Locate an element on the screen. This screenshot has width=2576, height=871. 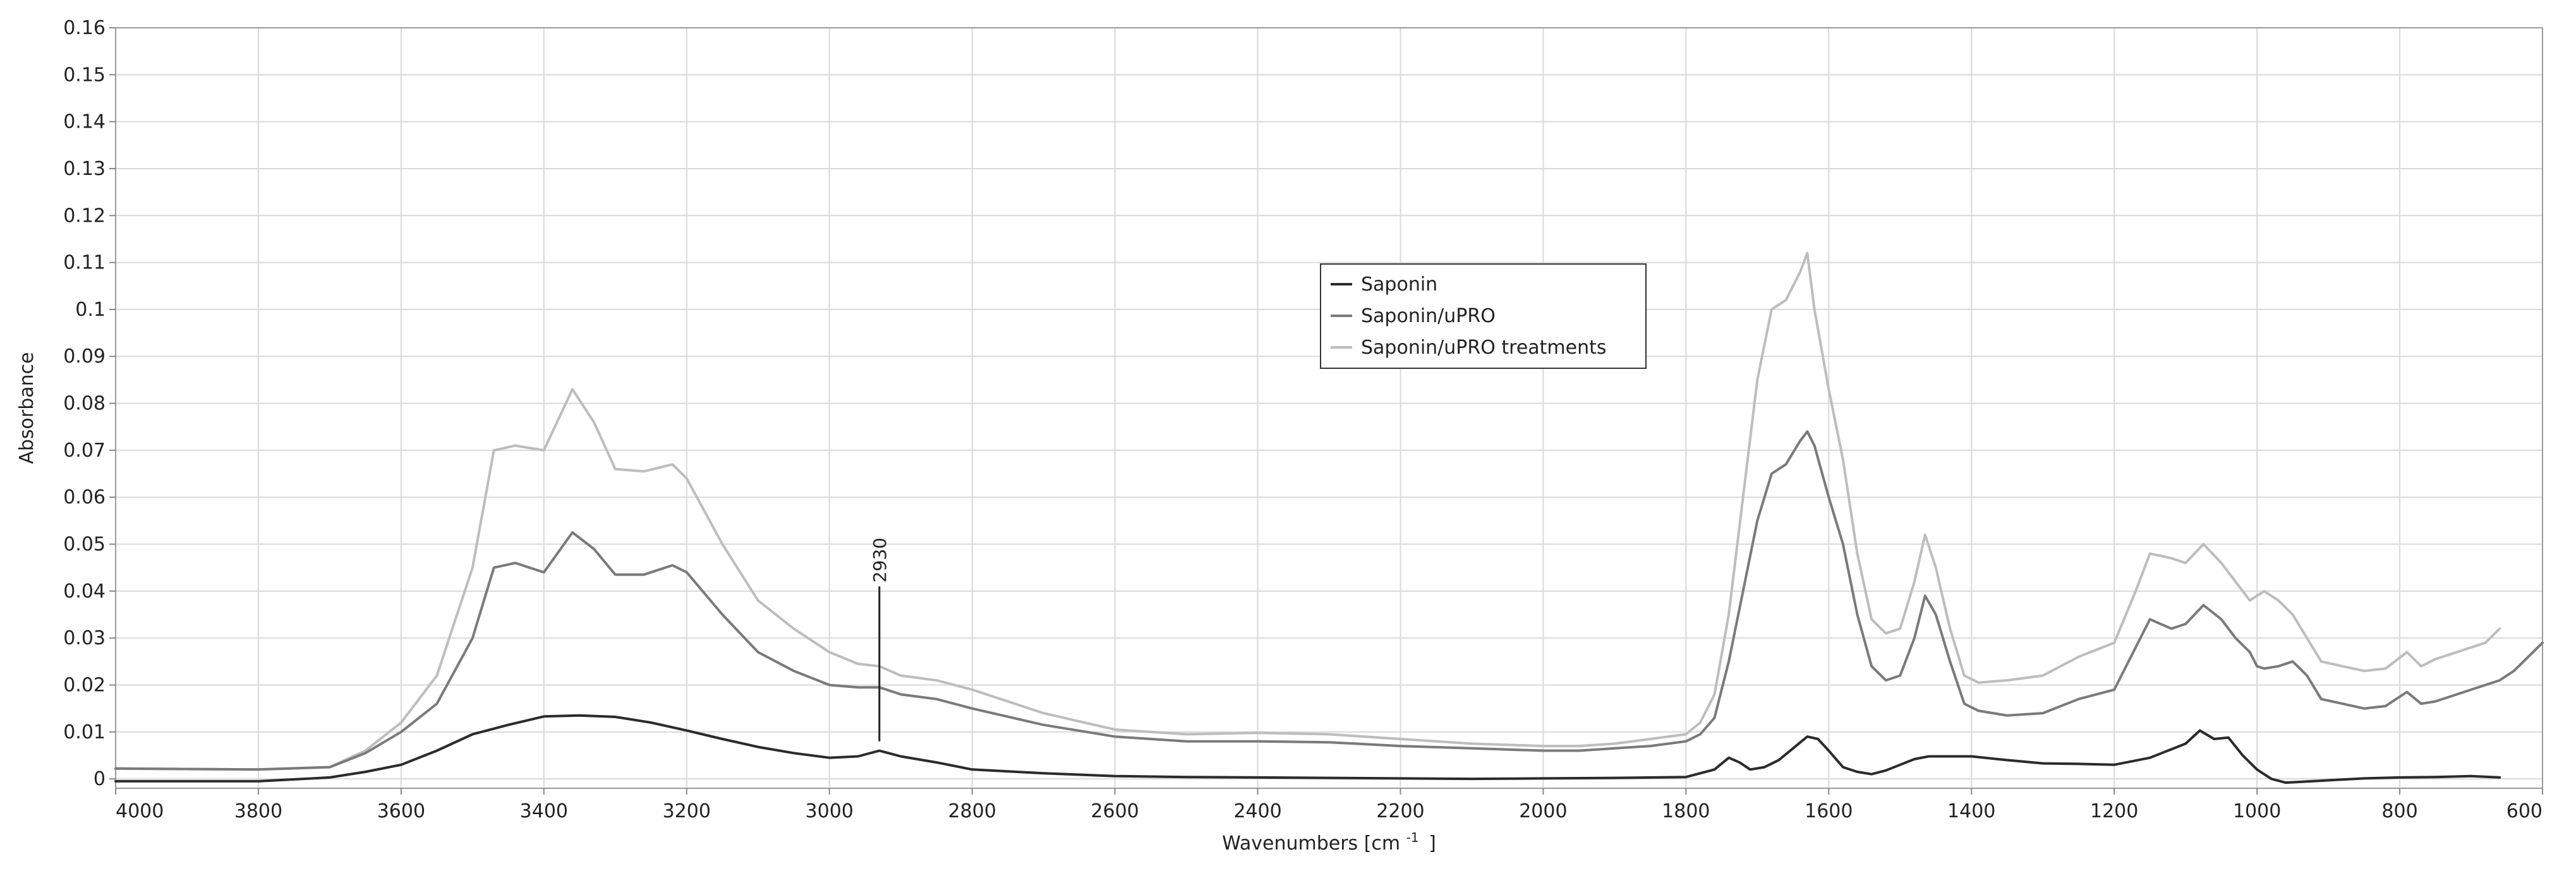
y-tick-label: 0.15 is located at coordinates (84, 75).